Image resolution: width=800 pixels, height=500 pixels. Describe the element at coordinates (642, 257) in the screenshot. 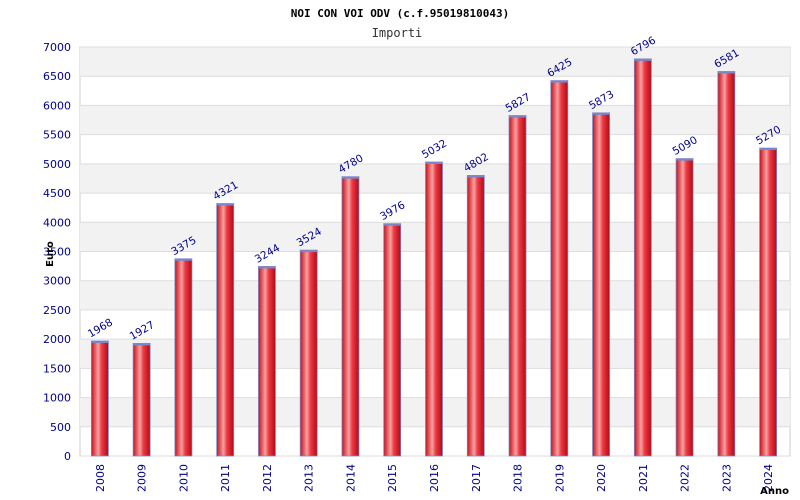

I see `bar-2021` at that location.